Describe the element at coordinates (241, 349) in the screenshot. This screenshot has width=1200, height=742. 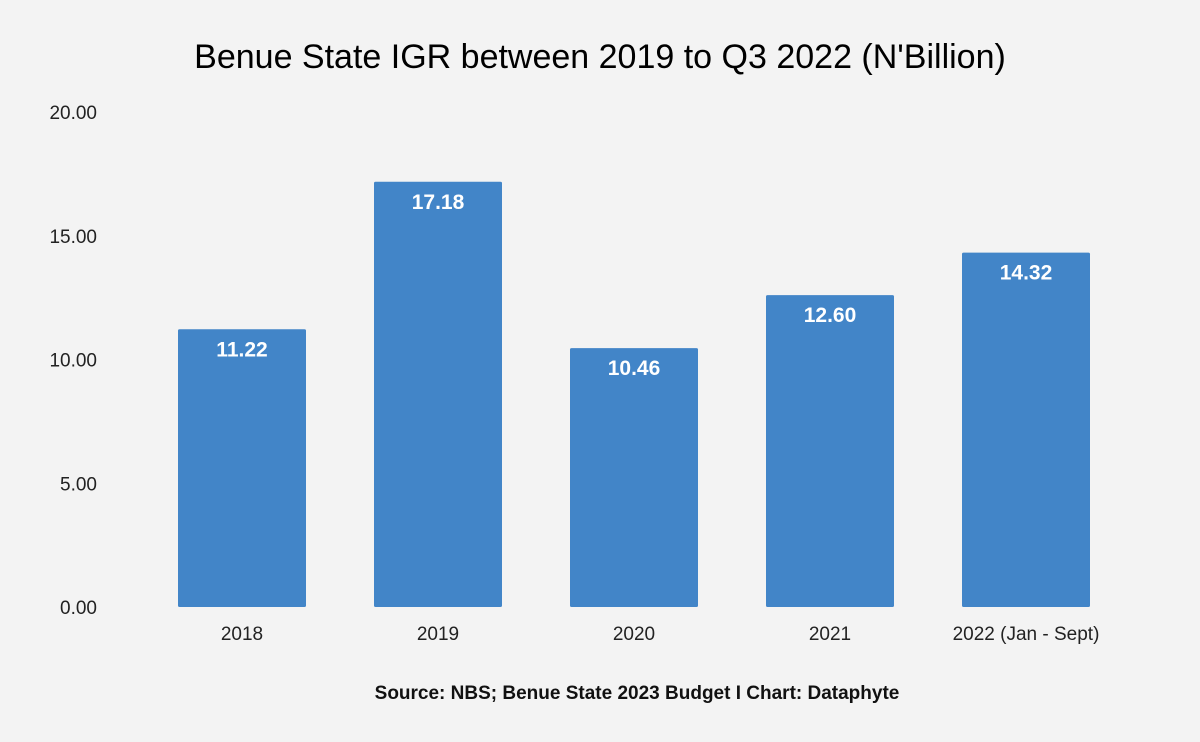
I see `data-label: 11.22` at that location.